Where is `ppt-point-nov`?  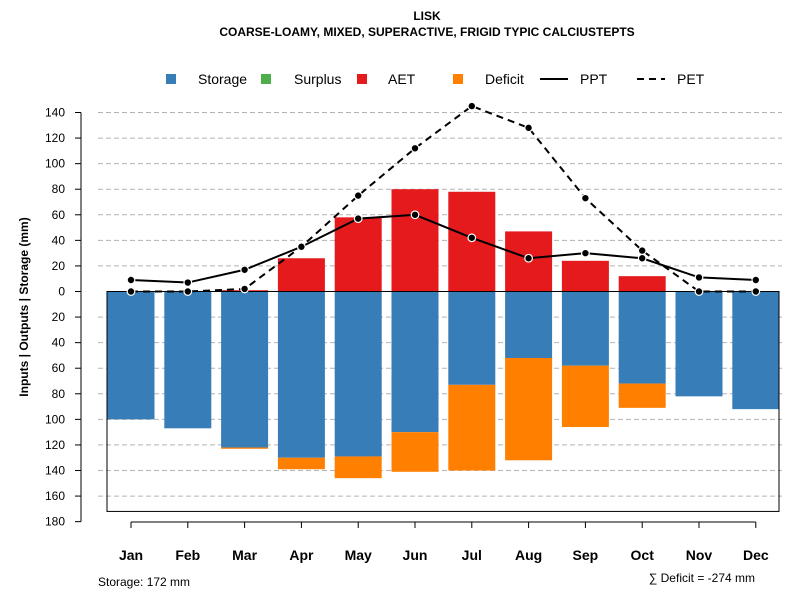
ppt-point-nov is located at coordinates (699, 277).